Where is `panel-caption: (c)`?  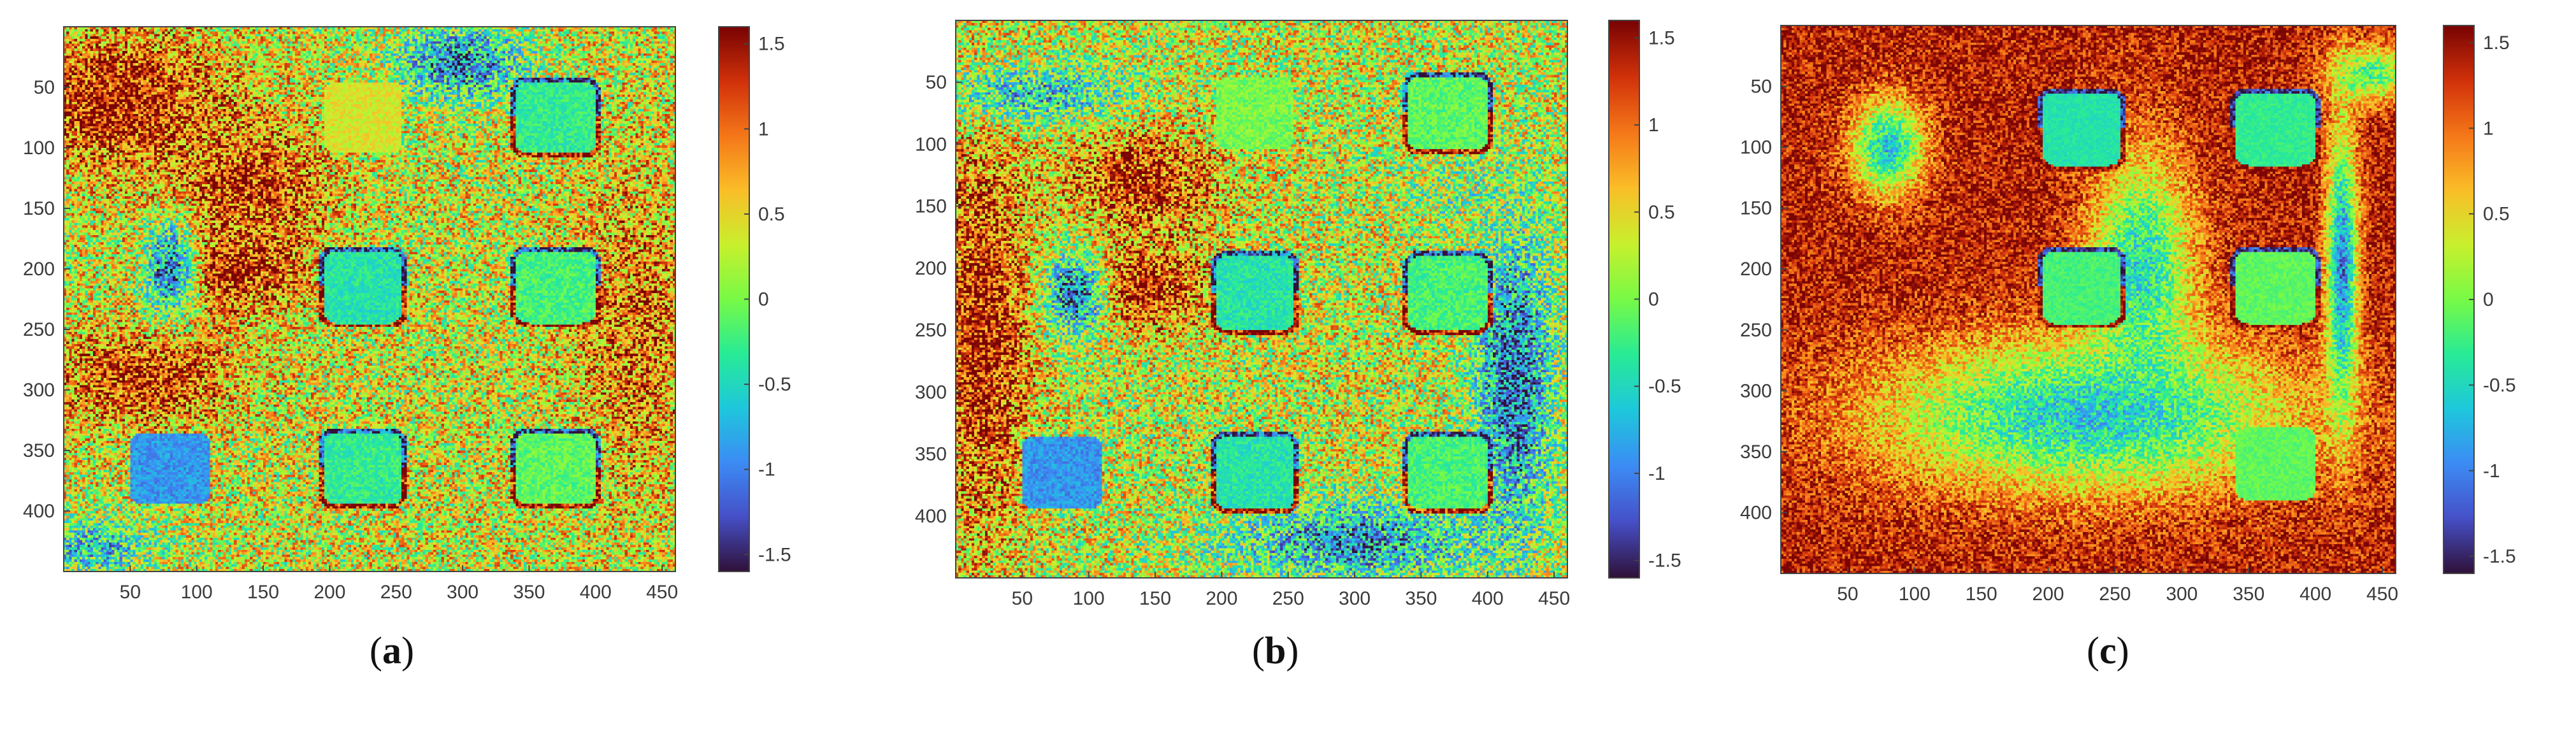
panel-caption: (c) is located at coordinates (2108, 651).